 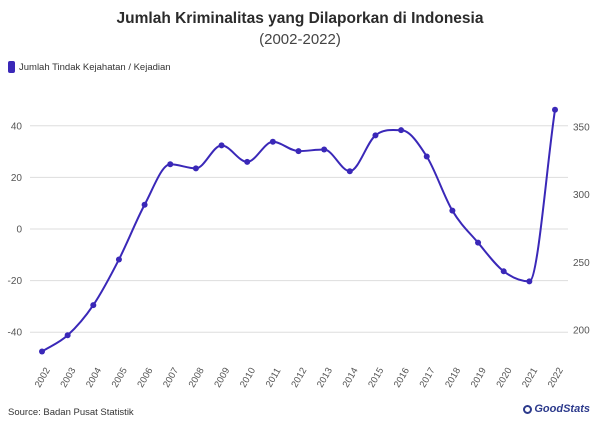 What do you see at coordinates (94, 378) in the screenshot?
I see `x-tick-label: 2004` at bounding box center [94, 378].